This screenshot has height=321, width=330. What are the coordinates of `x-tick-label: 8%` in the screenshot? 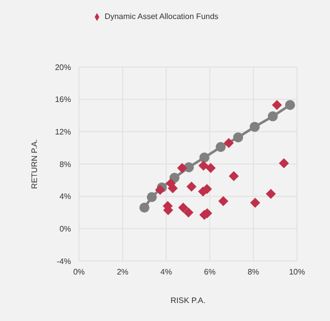 It's located at (254, 272).